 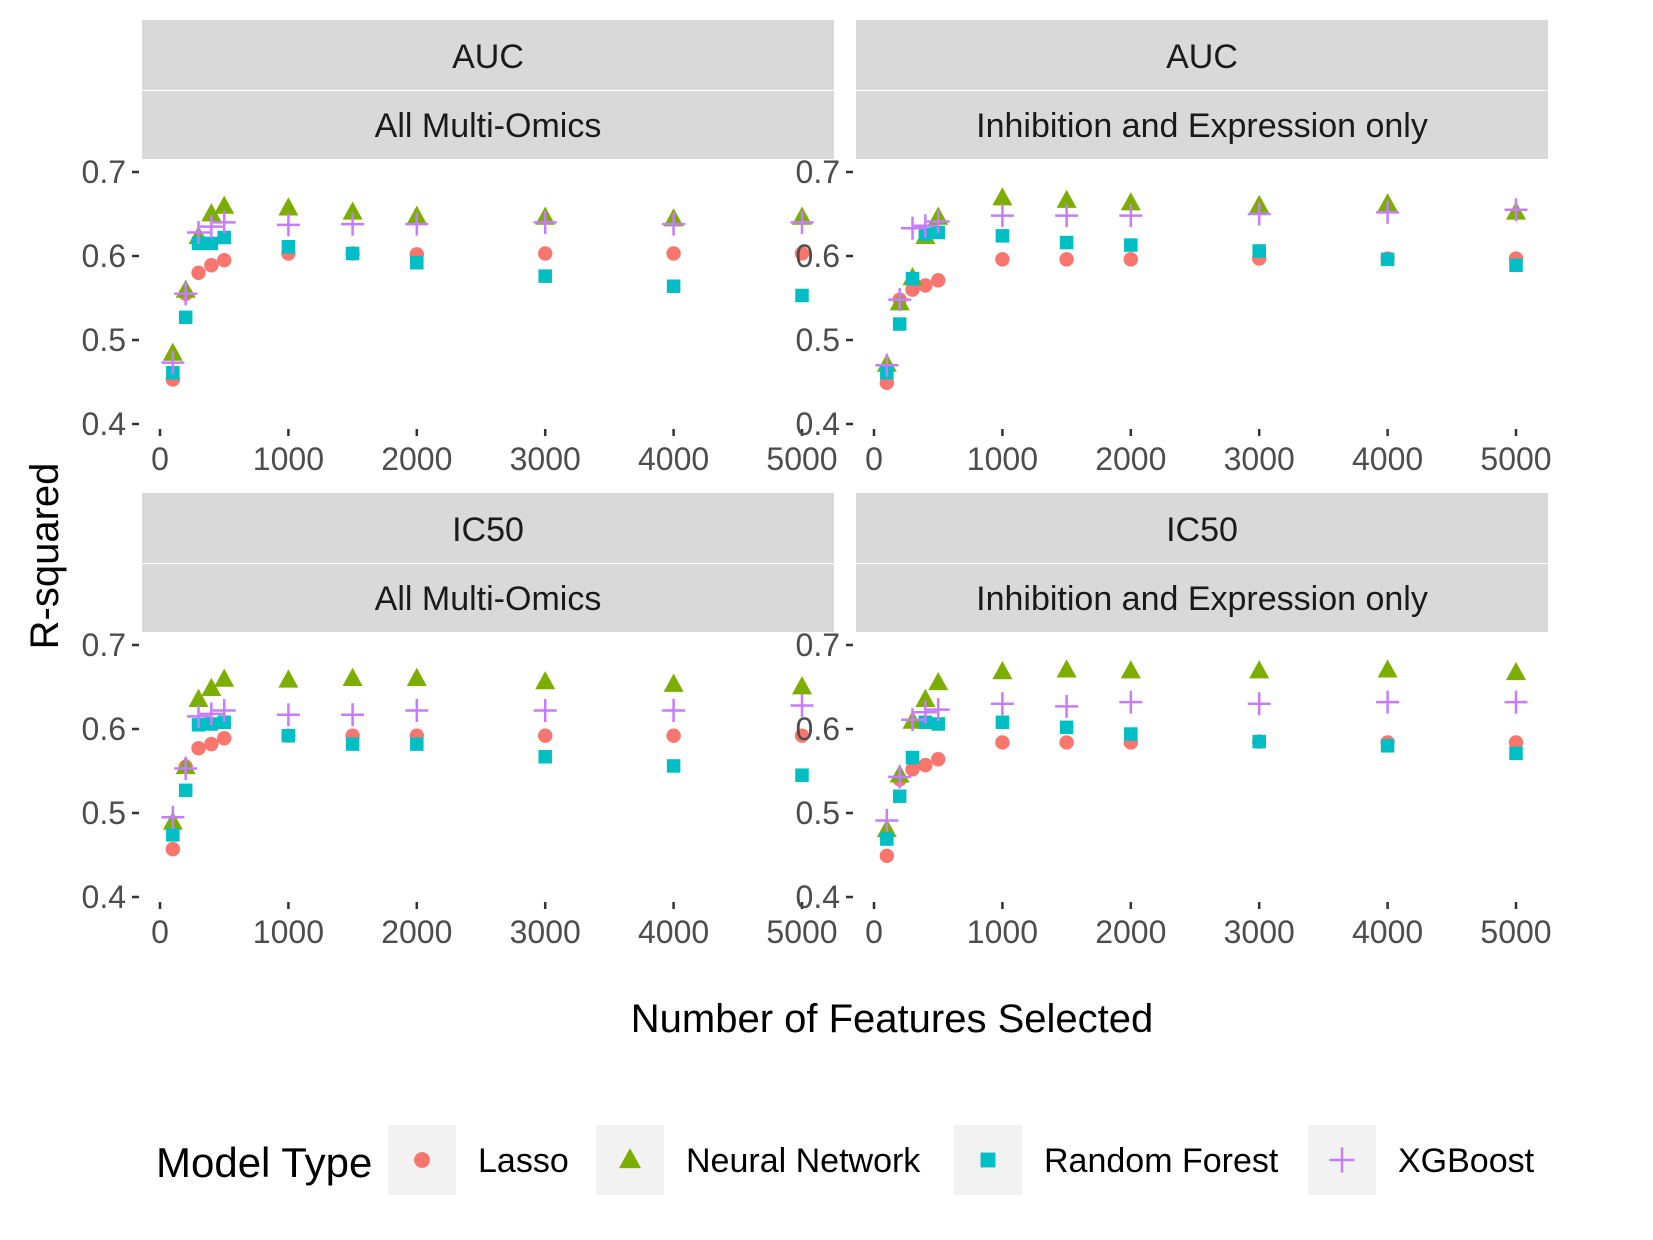 What do you see at coordinates (45, 556) in the screenshot?
I see `y-axis-title: R-squared` at bounding box center [45, 556].